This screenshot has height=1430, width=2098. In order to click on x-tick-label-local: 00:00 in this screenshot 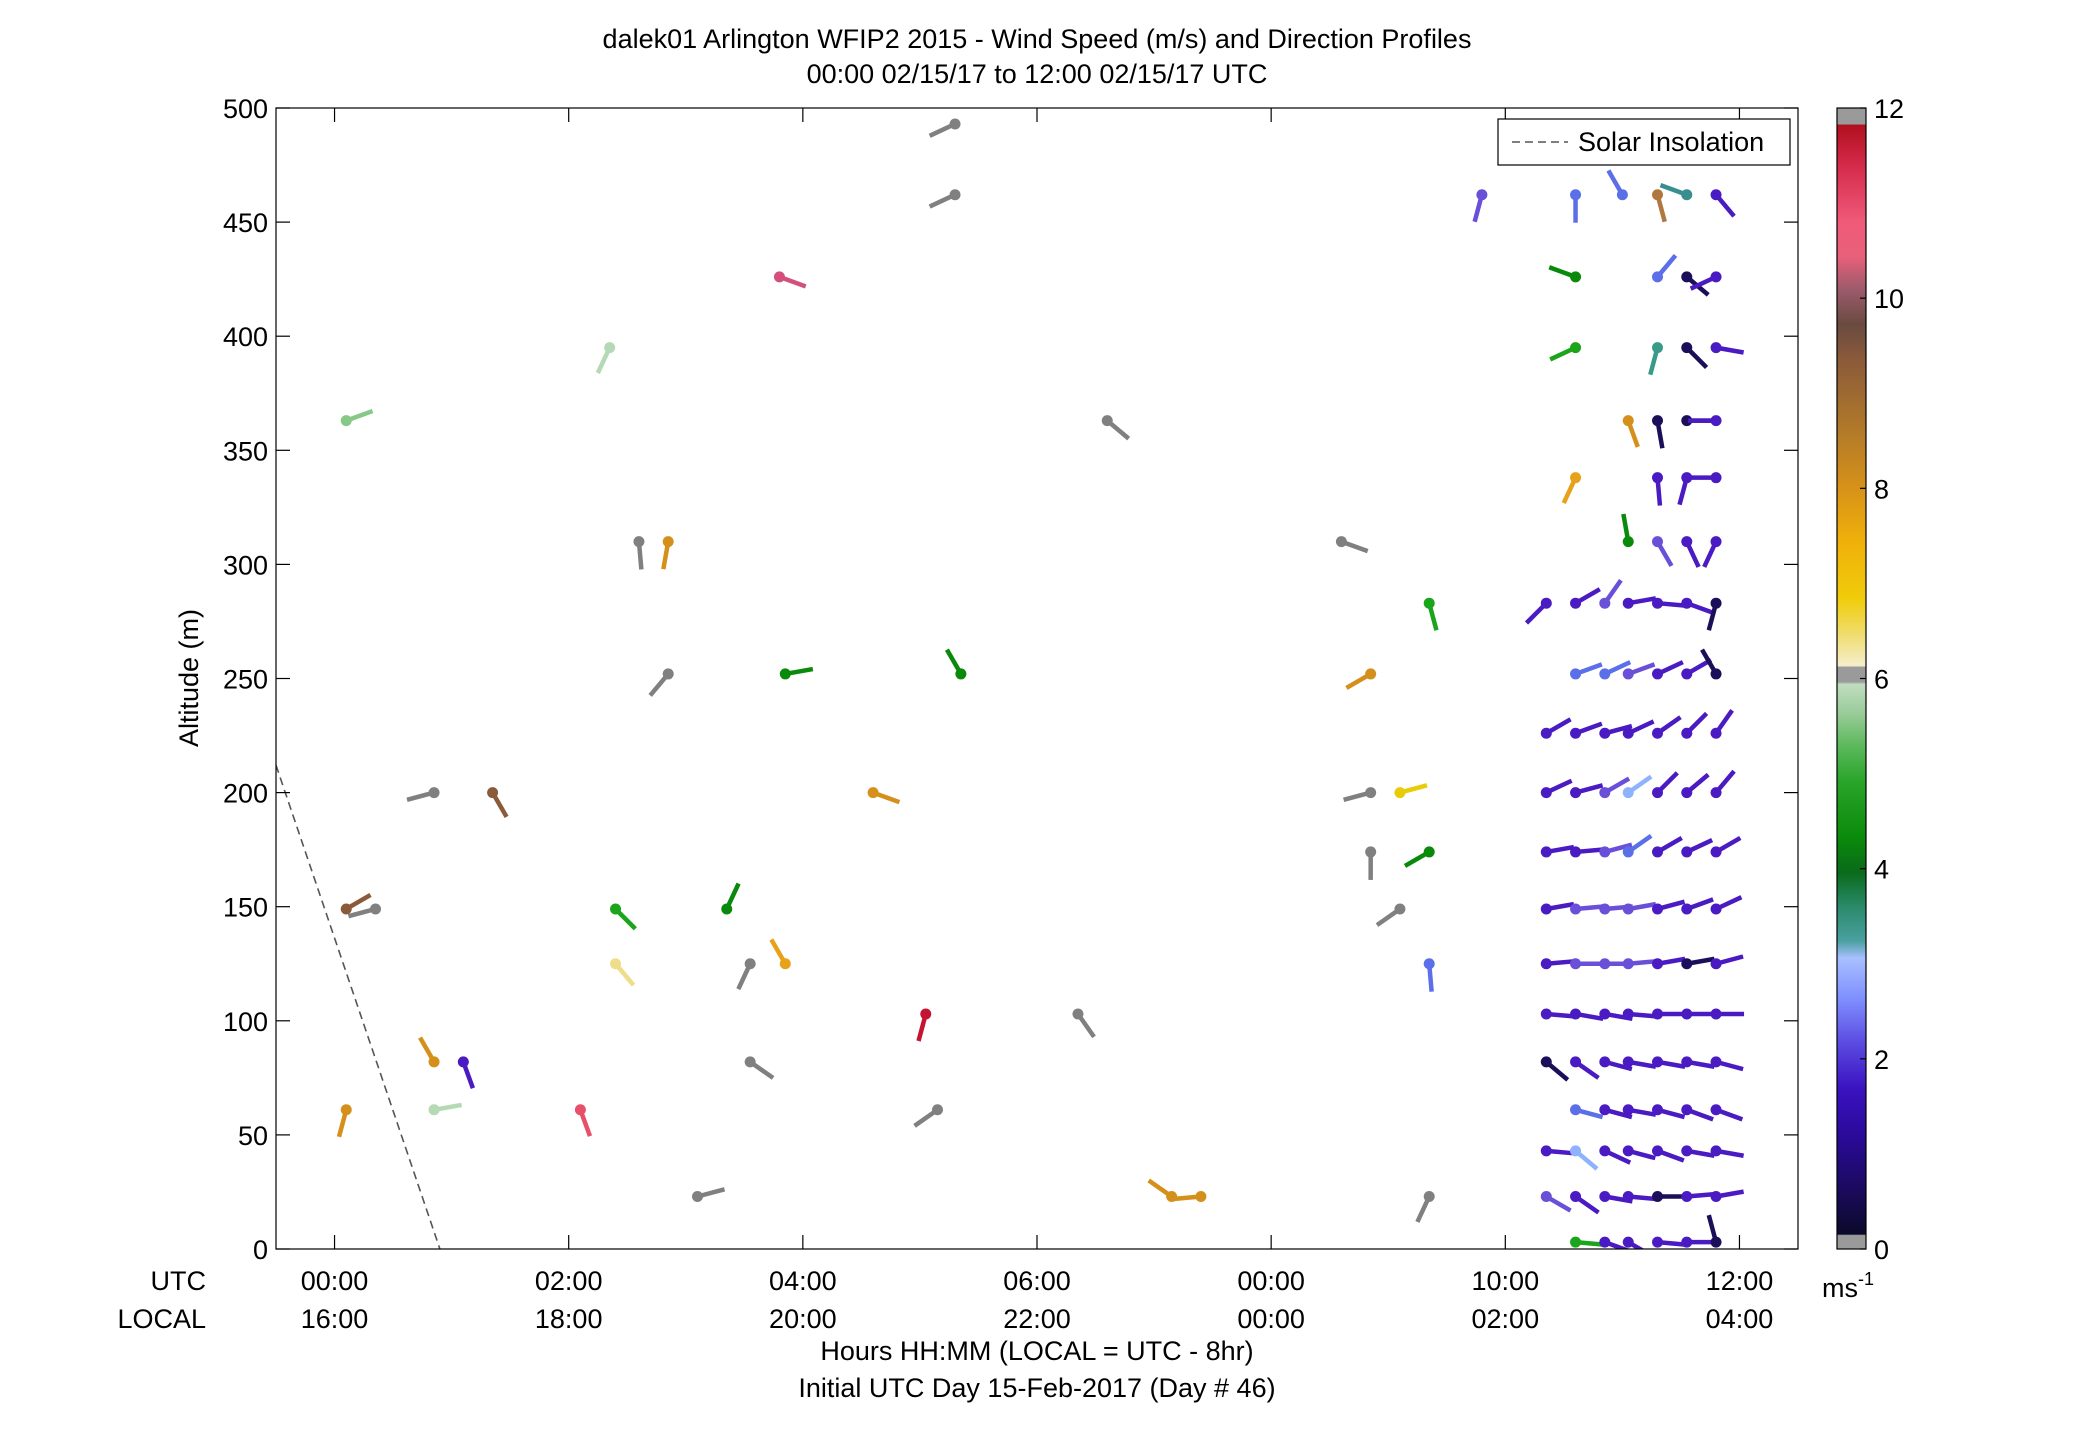, I will do `click(1271, 1319)`.